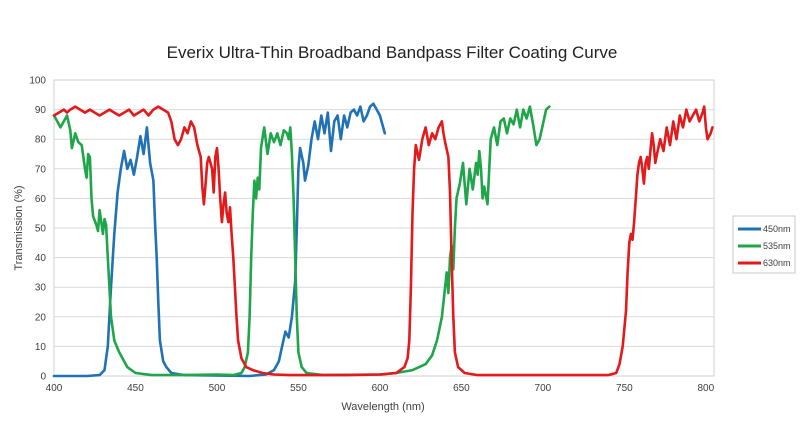  Describe the element at coordinates (43, 377) in the screenshot. I see `y-tick-label: 0` at that location.